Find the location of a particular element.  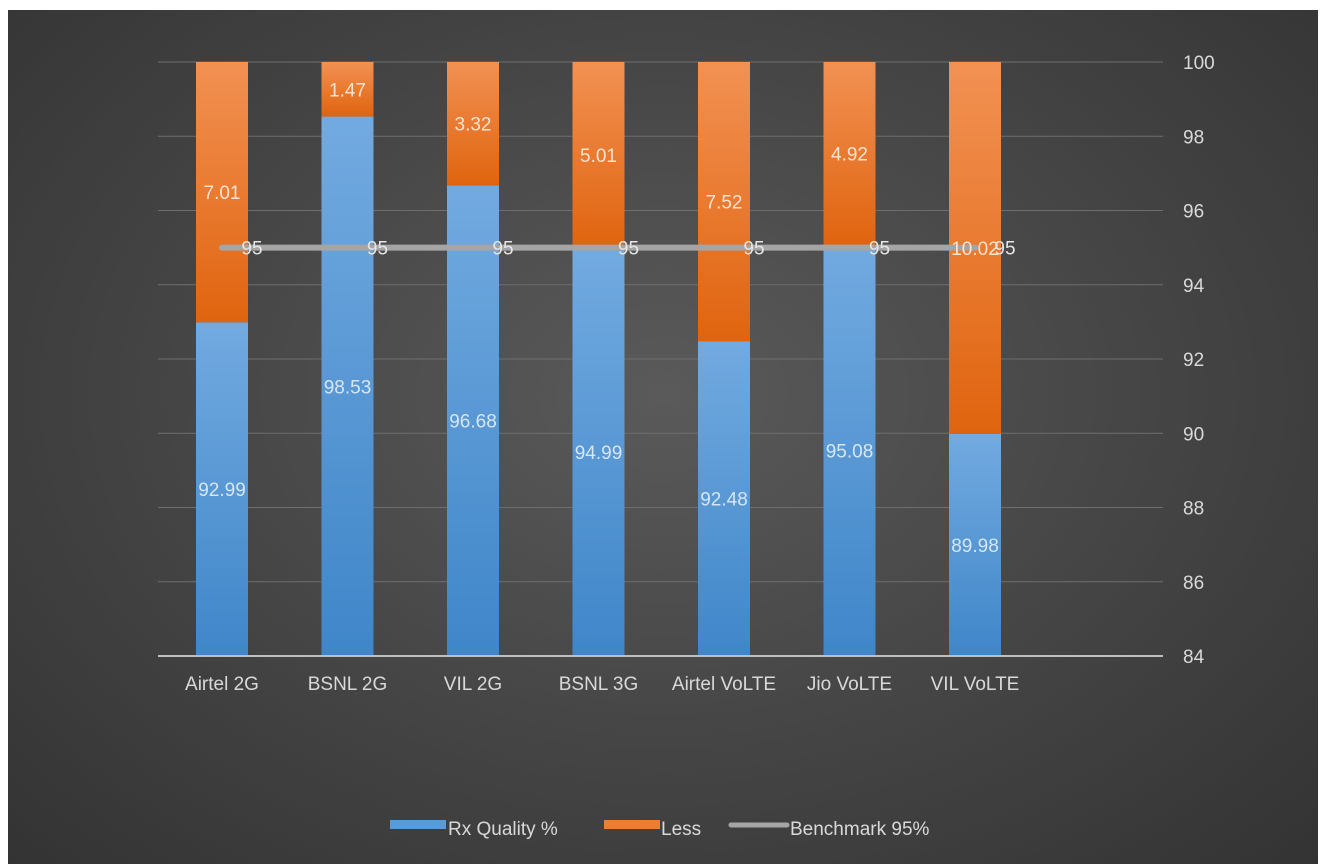

data-label-less: 1.47 is located at coordinates (347, 90).